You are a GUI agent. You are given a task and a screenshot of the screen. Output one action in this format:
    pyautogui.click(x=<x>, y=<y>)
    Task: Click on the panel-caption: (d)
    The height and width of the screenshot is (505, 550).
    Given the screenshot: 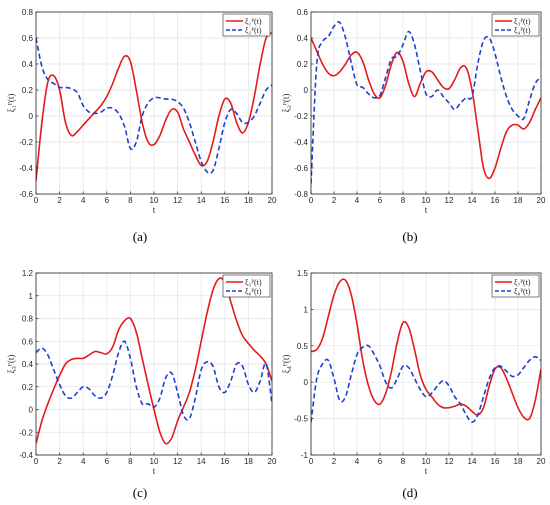 What is the action you would take?
    pyautogui.click(x=409, y=492)
    